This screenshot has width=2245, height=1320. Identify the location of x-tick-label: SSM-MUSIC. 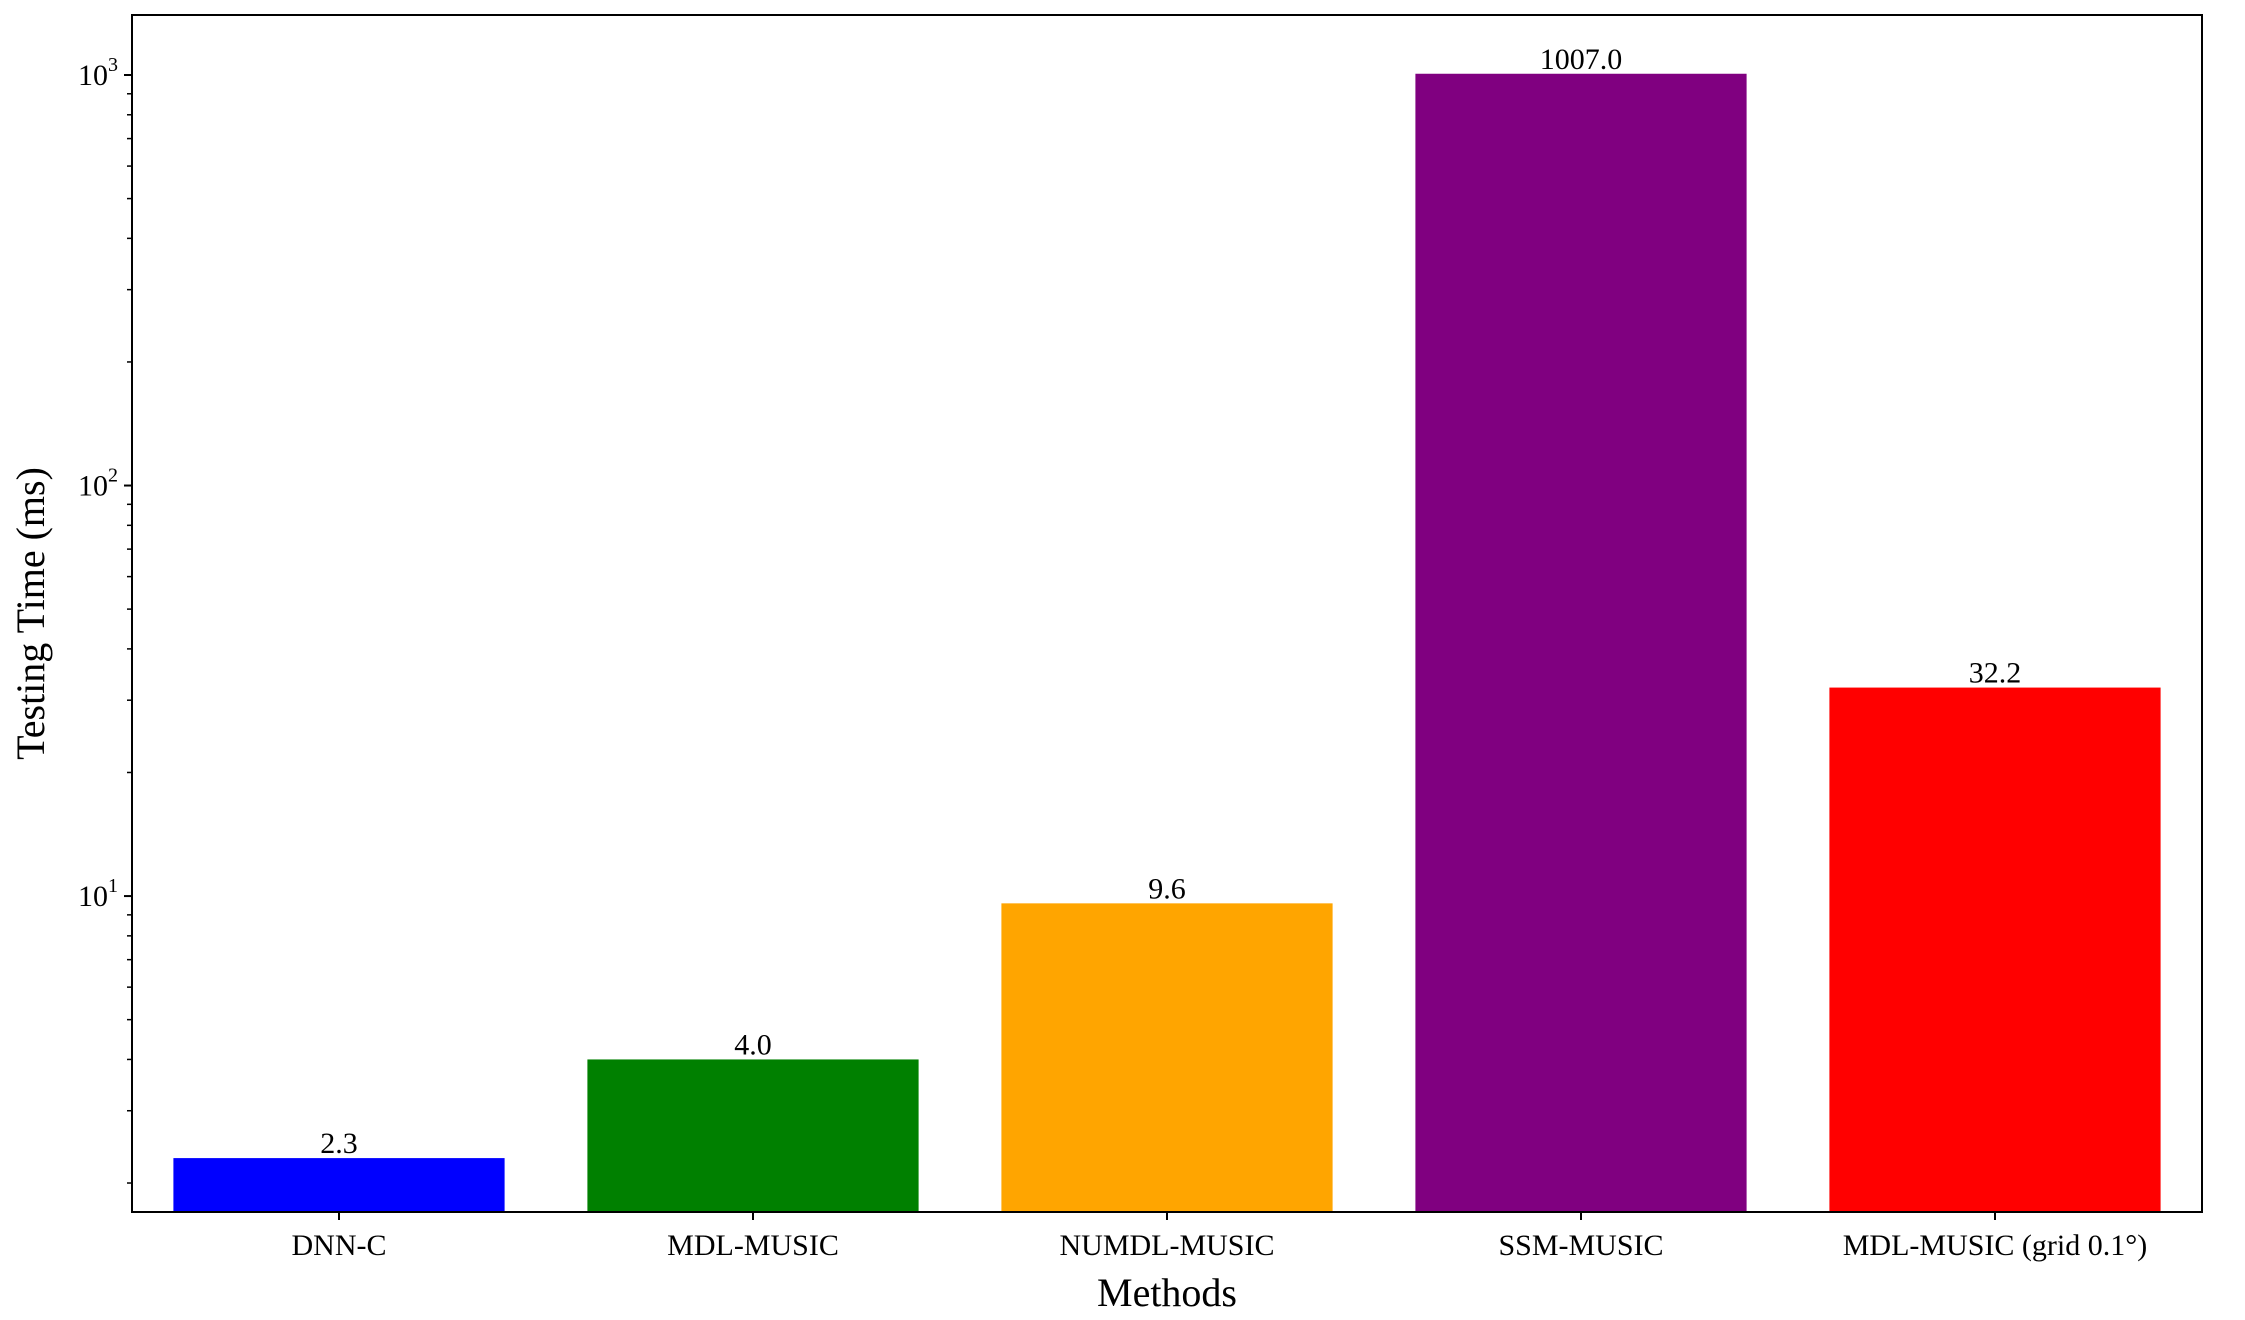
(1580, 1245).